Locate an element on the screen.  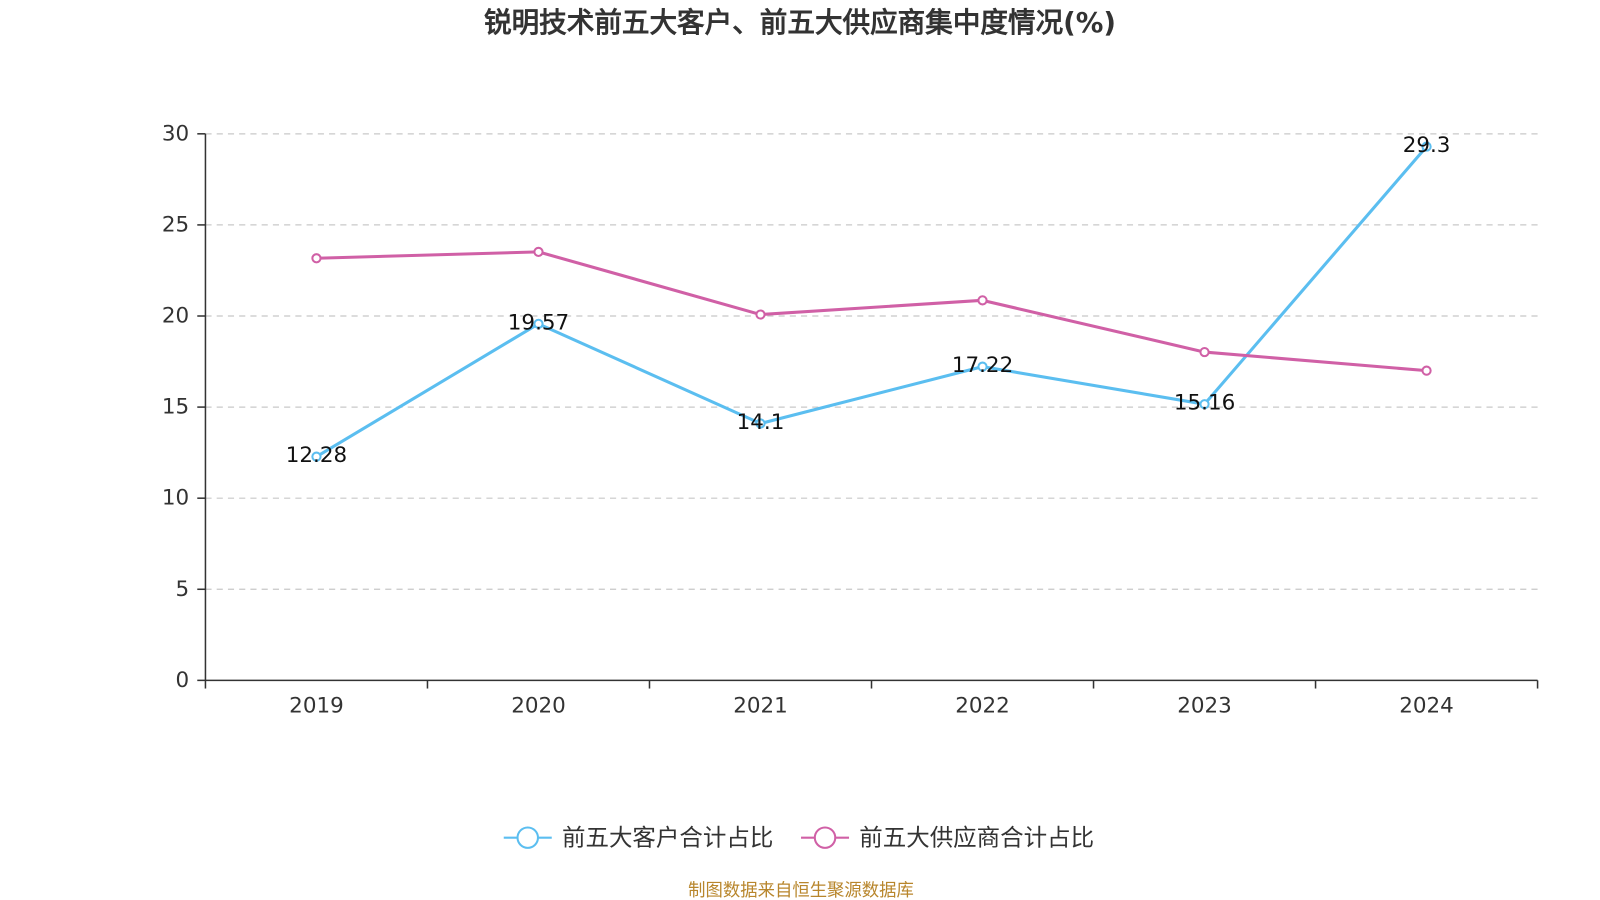
data-label: 15.16 is located at coordinates (1204, 403).